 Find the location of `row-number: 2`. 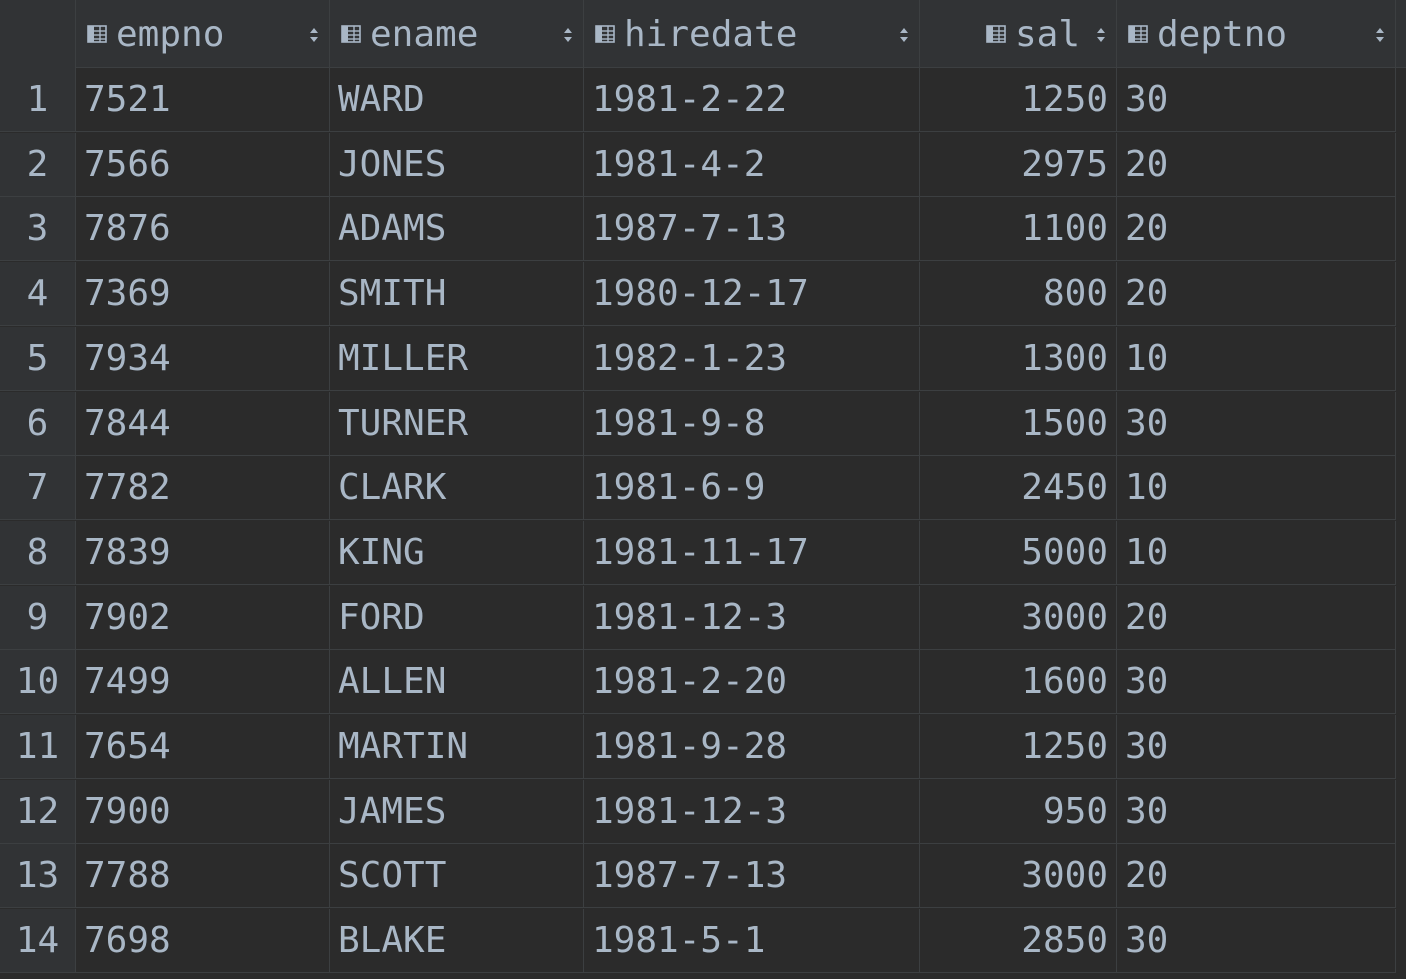

row-number: 2 is located at coordinates (38, 164).